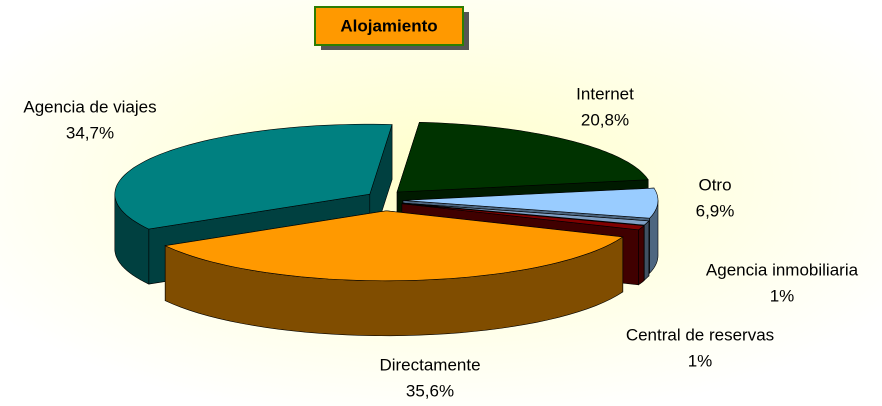 The height and width of the screenshot is (406, 882). I want to click on chart-title: Alojamiento, so click(388, 25).